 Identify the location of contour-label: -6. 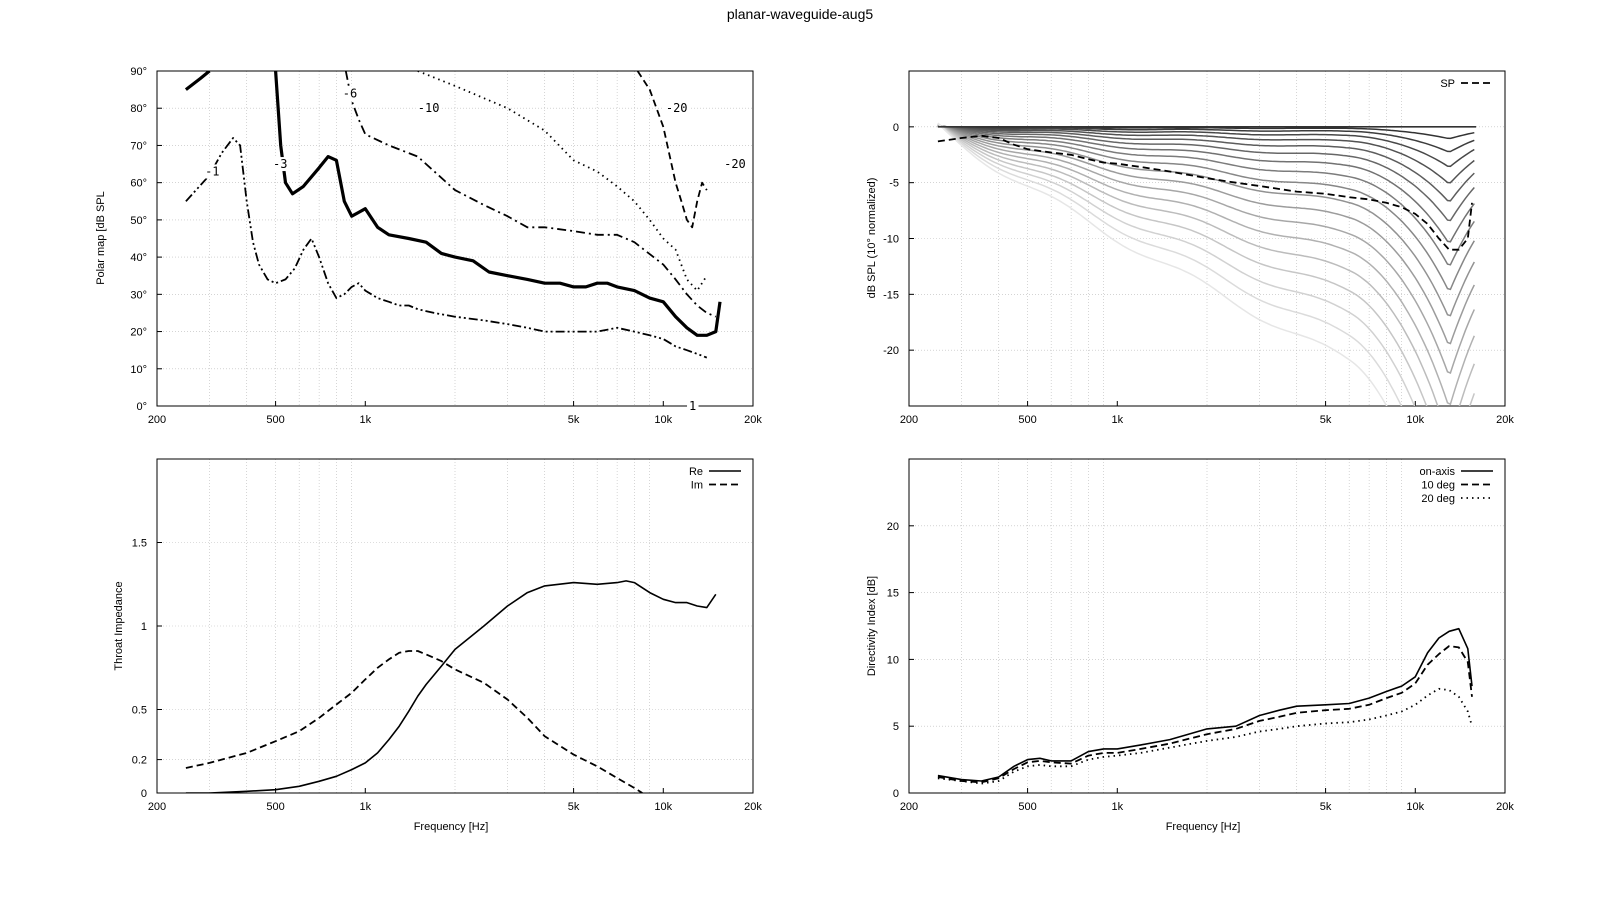
(350, 93).